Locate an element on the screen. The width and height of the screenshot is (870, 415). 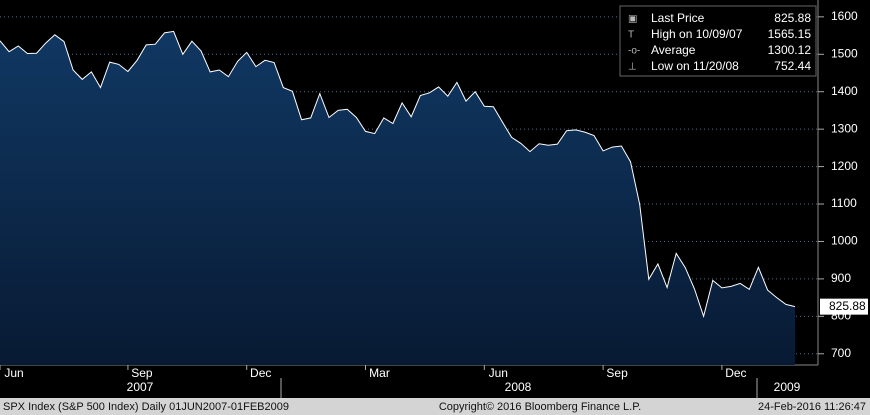
last-price-label: 825.88 is located at coordinates (847, 306).